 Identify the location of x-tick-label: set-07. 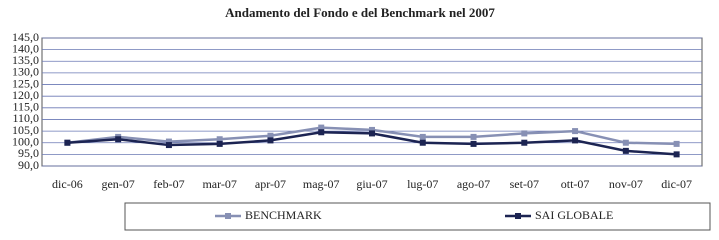
(524, 184).